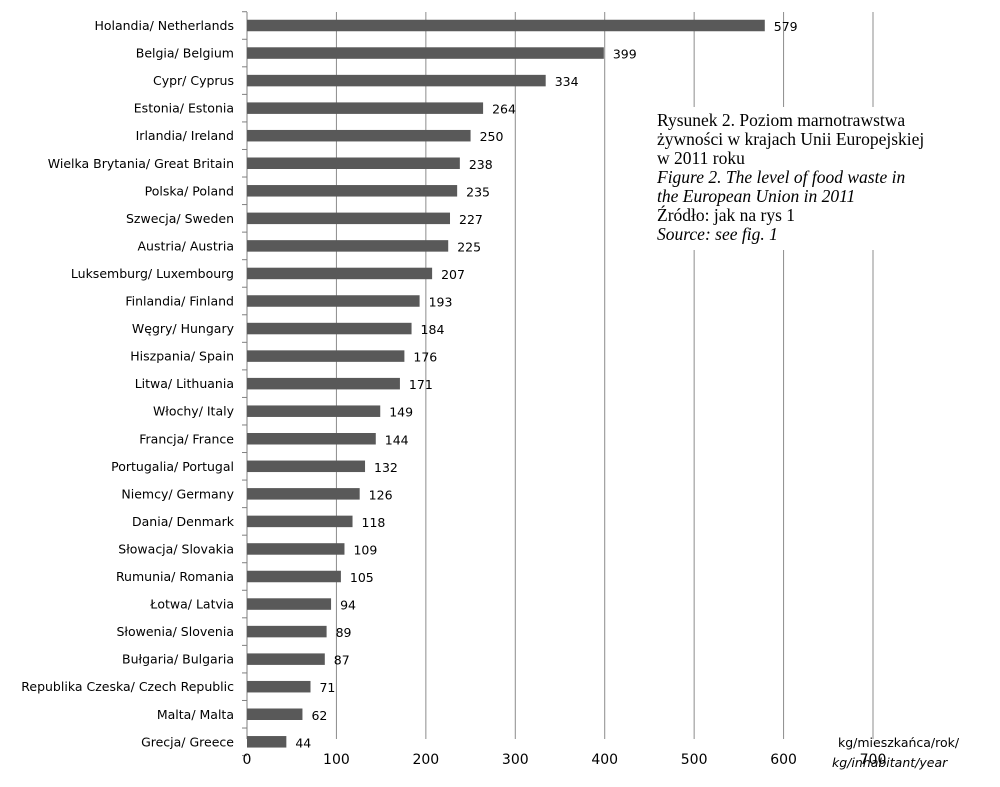 Image resolution: width=1000 pixels, height=787 pixels. I want to click on category-label: Rumunia/ Romania, so click(175, 576).